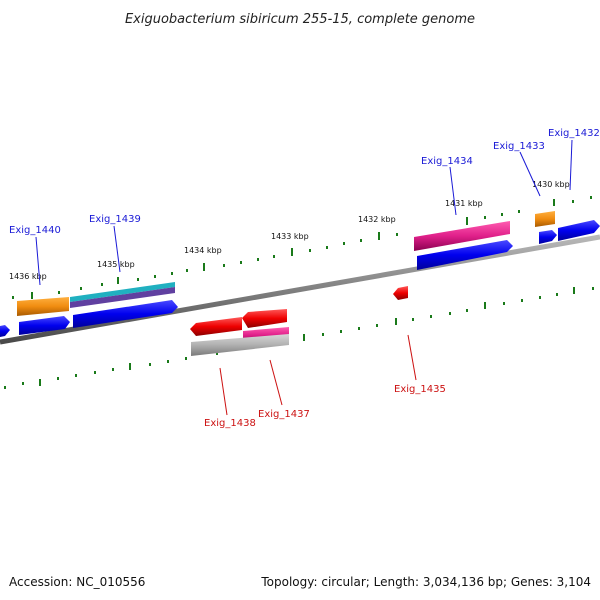 The height and width of the screenshot is (600, 600). What do you see at coordinates (122, 292) in the screenshot?
I see `gene-feature-teal` at bounding box center [122, 292].